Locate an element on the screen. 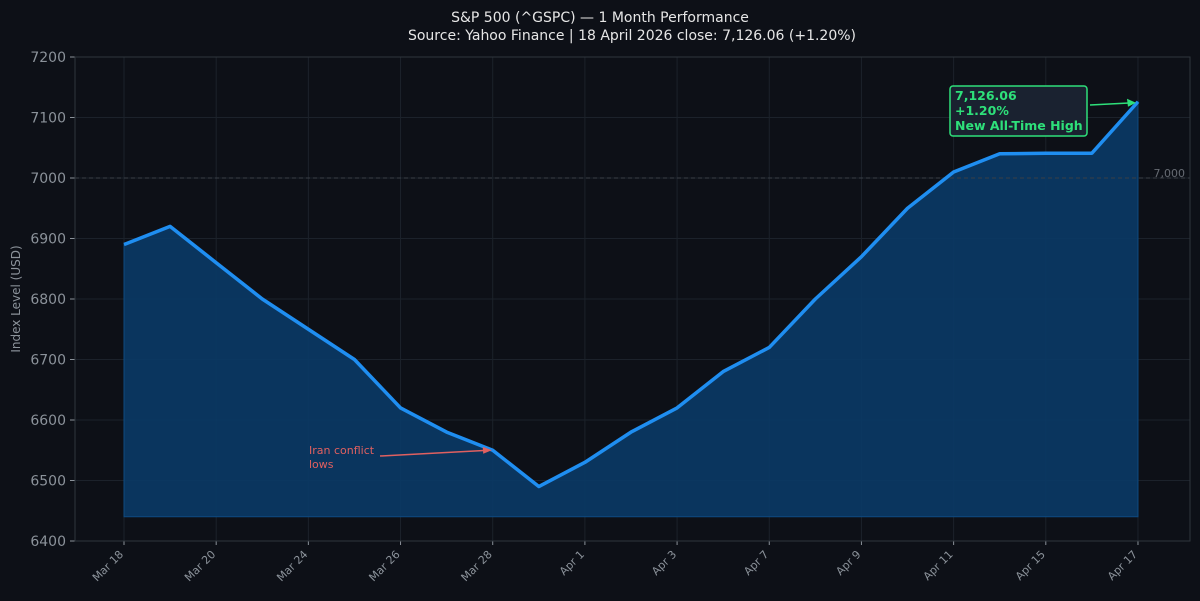 The image size is (1200, 601). y-tick-label: 6800 is located at coordinates (48, 300).